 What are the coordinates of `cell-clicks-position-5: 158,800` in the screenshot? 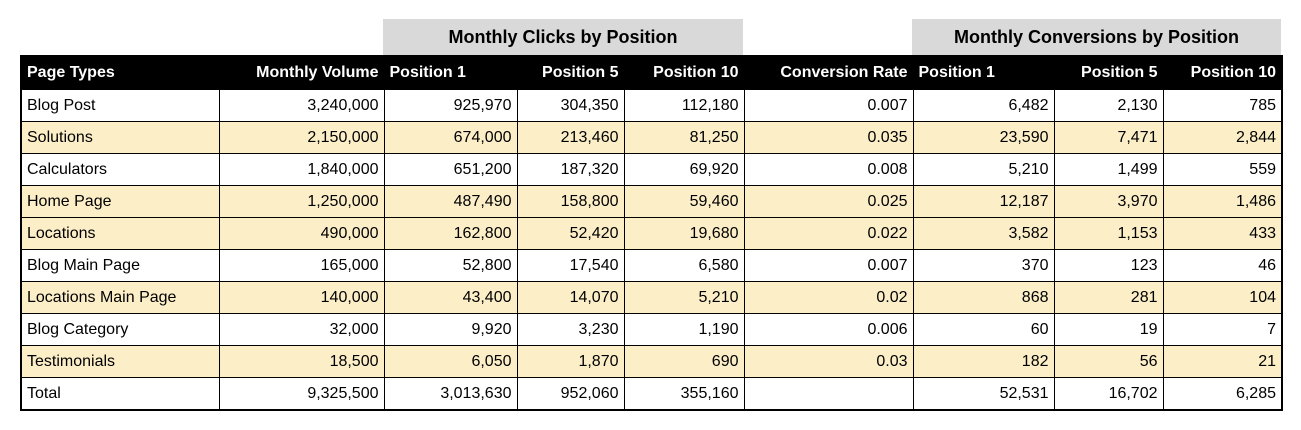 It's located at (570, 201).